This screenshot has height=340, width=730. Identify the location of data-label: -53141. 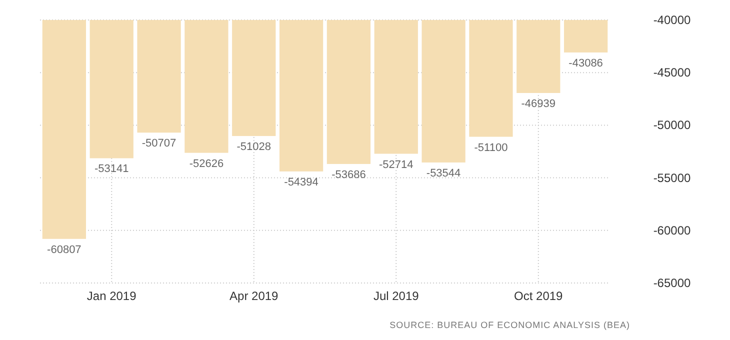
(111, 169).